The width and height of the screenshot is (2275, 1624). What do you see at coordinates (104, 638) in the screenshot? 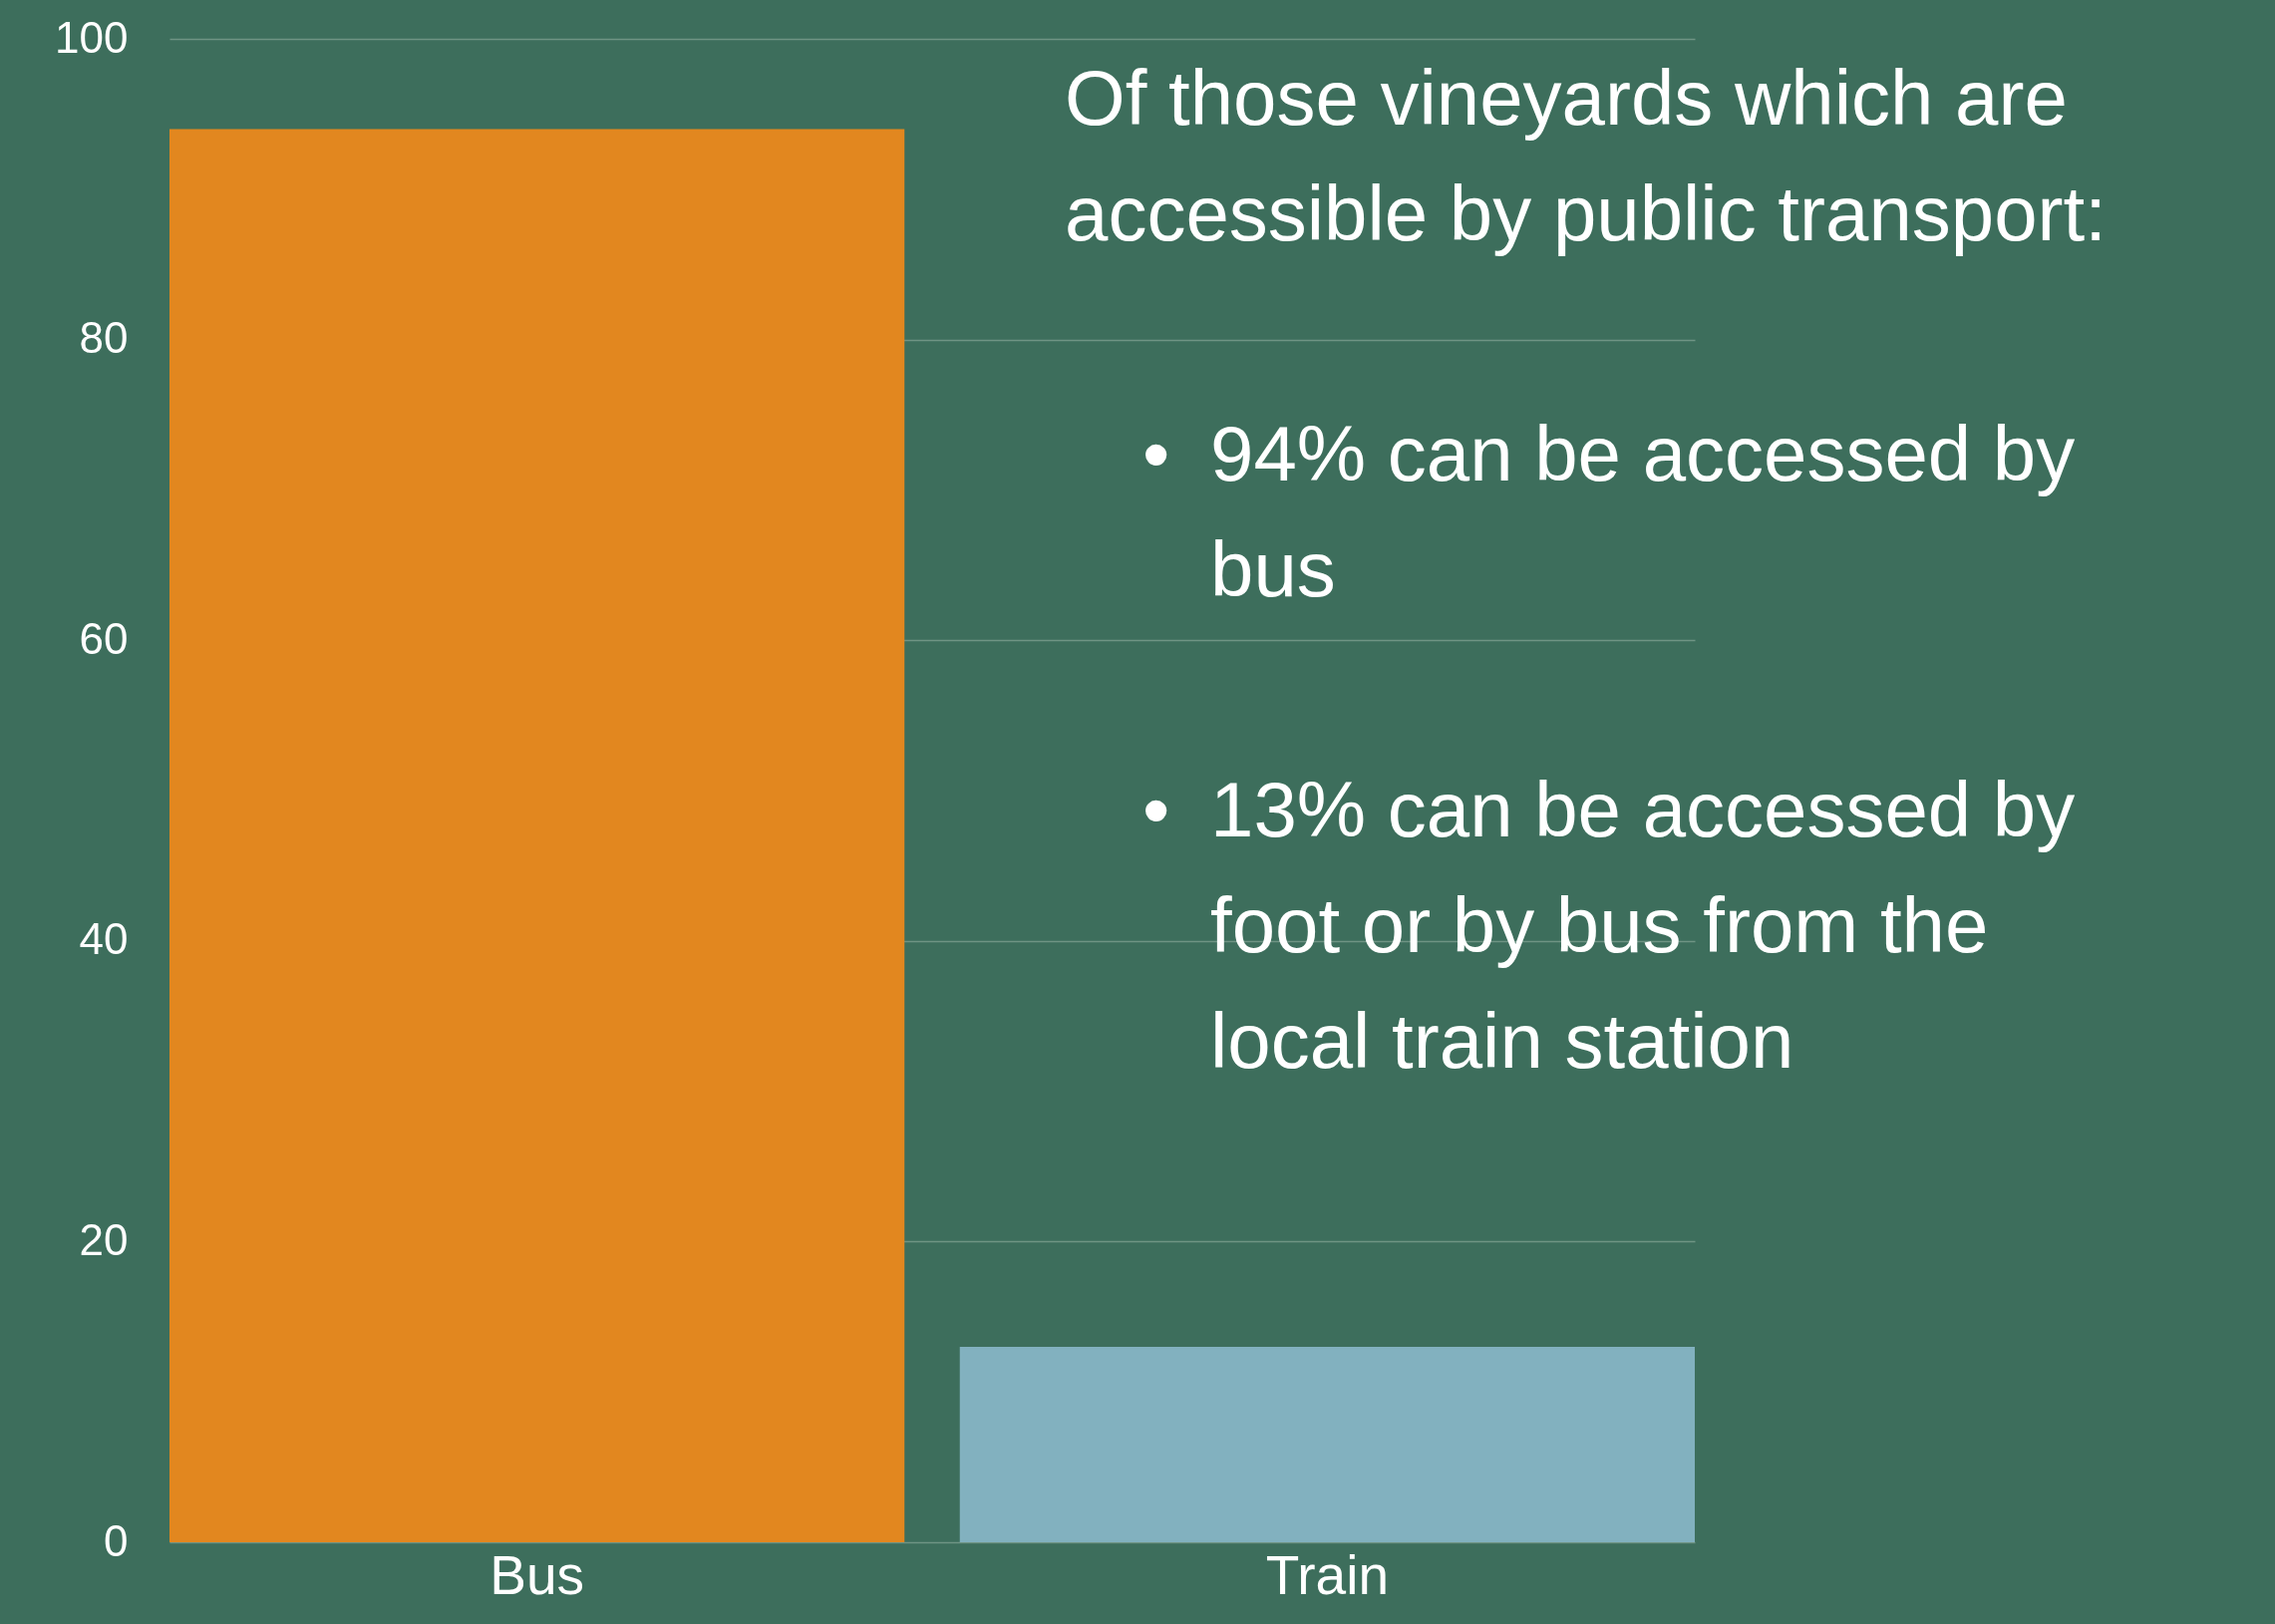
I see `y-tick-label: 60` at bounding box center [104, 638].